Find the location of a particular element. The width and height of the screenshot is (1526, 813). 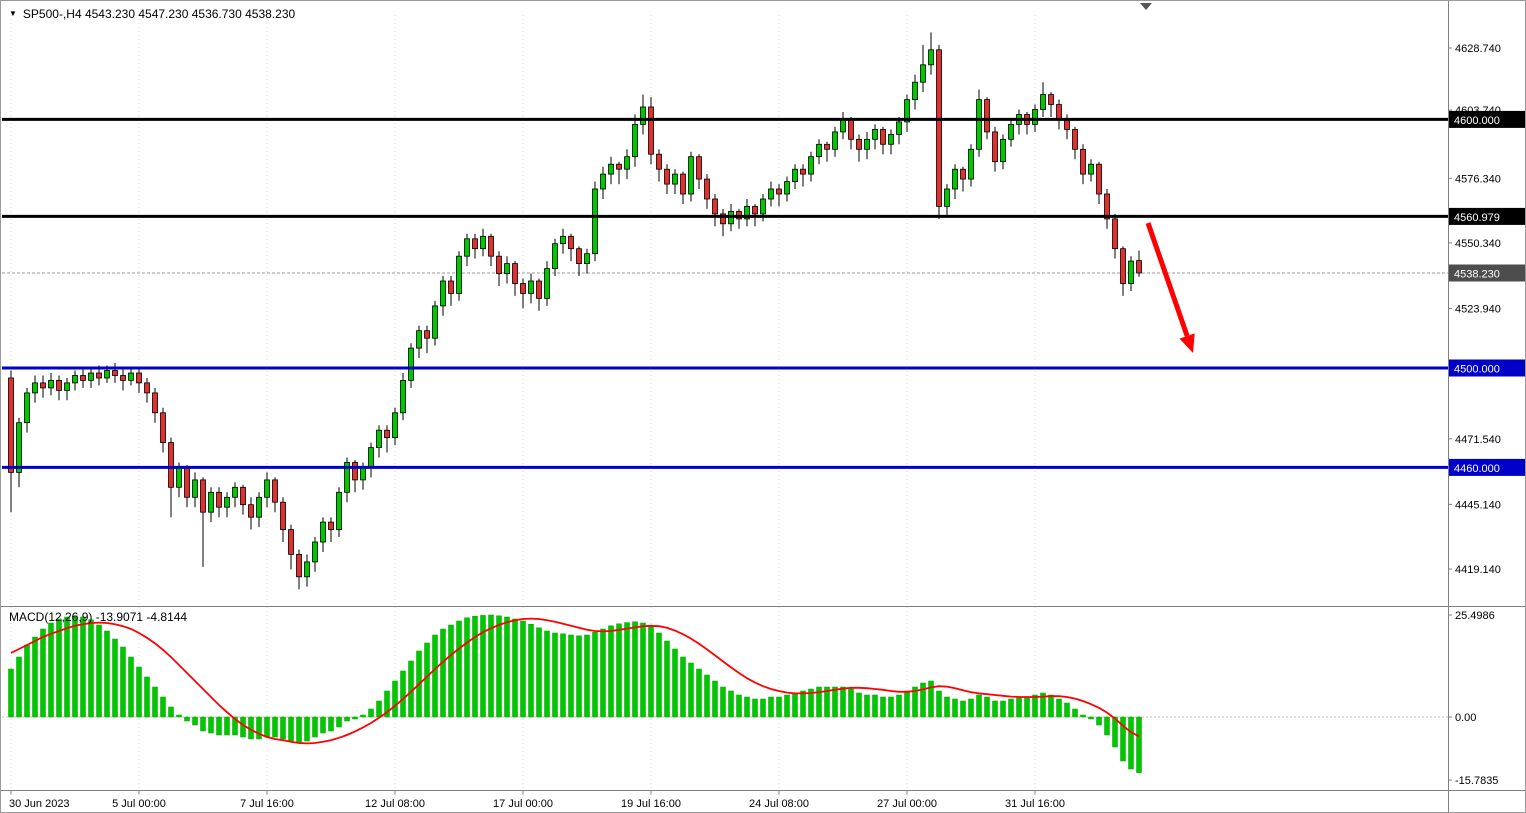

chart-shift-marker-icon is located at coordinates (1146, 6).